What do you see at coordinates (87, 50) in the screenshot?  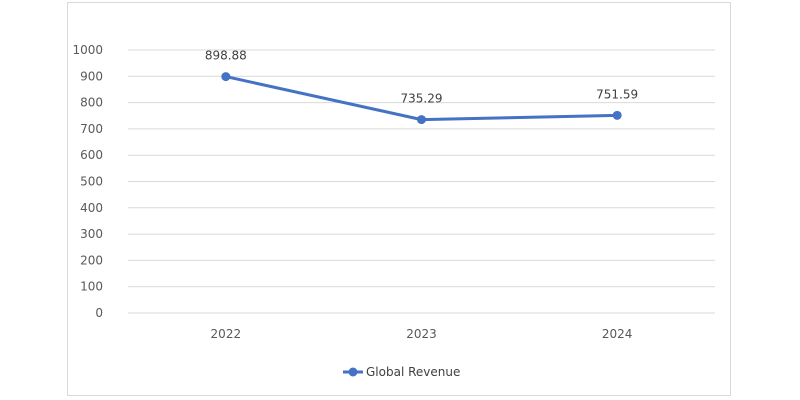 I see `y-tick-label-1000: 1000` at bounding box center [87, 50].